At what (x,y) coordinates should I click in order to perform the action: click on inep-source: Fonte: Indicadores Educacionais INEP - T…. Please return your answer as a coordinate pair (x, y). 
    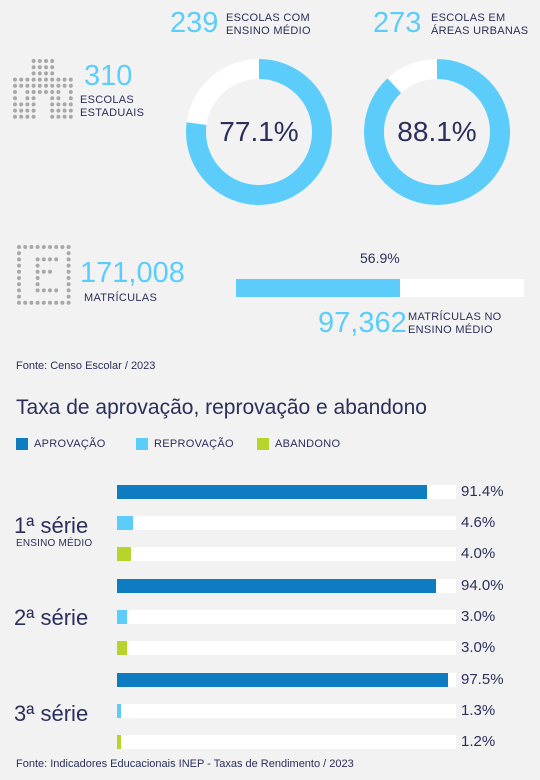
    Looking at the image, I should click on (185, 764).